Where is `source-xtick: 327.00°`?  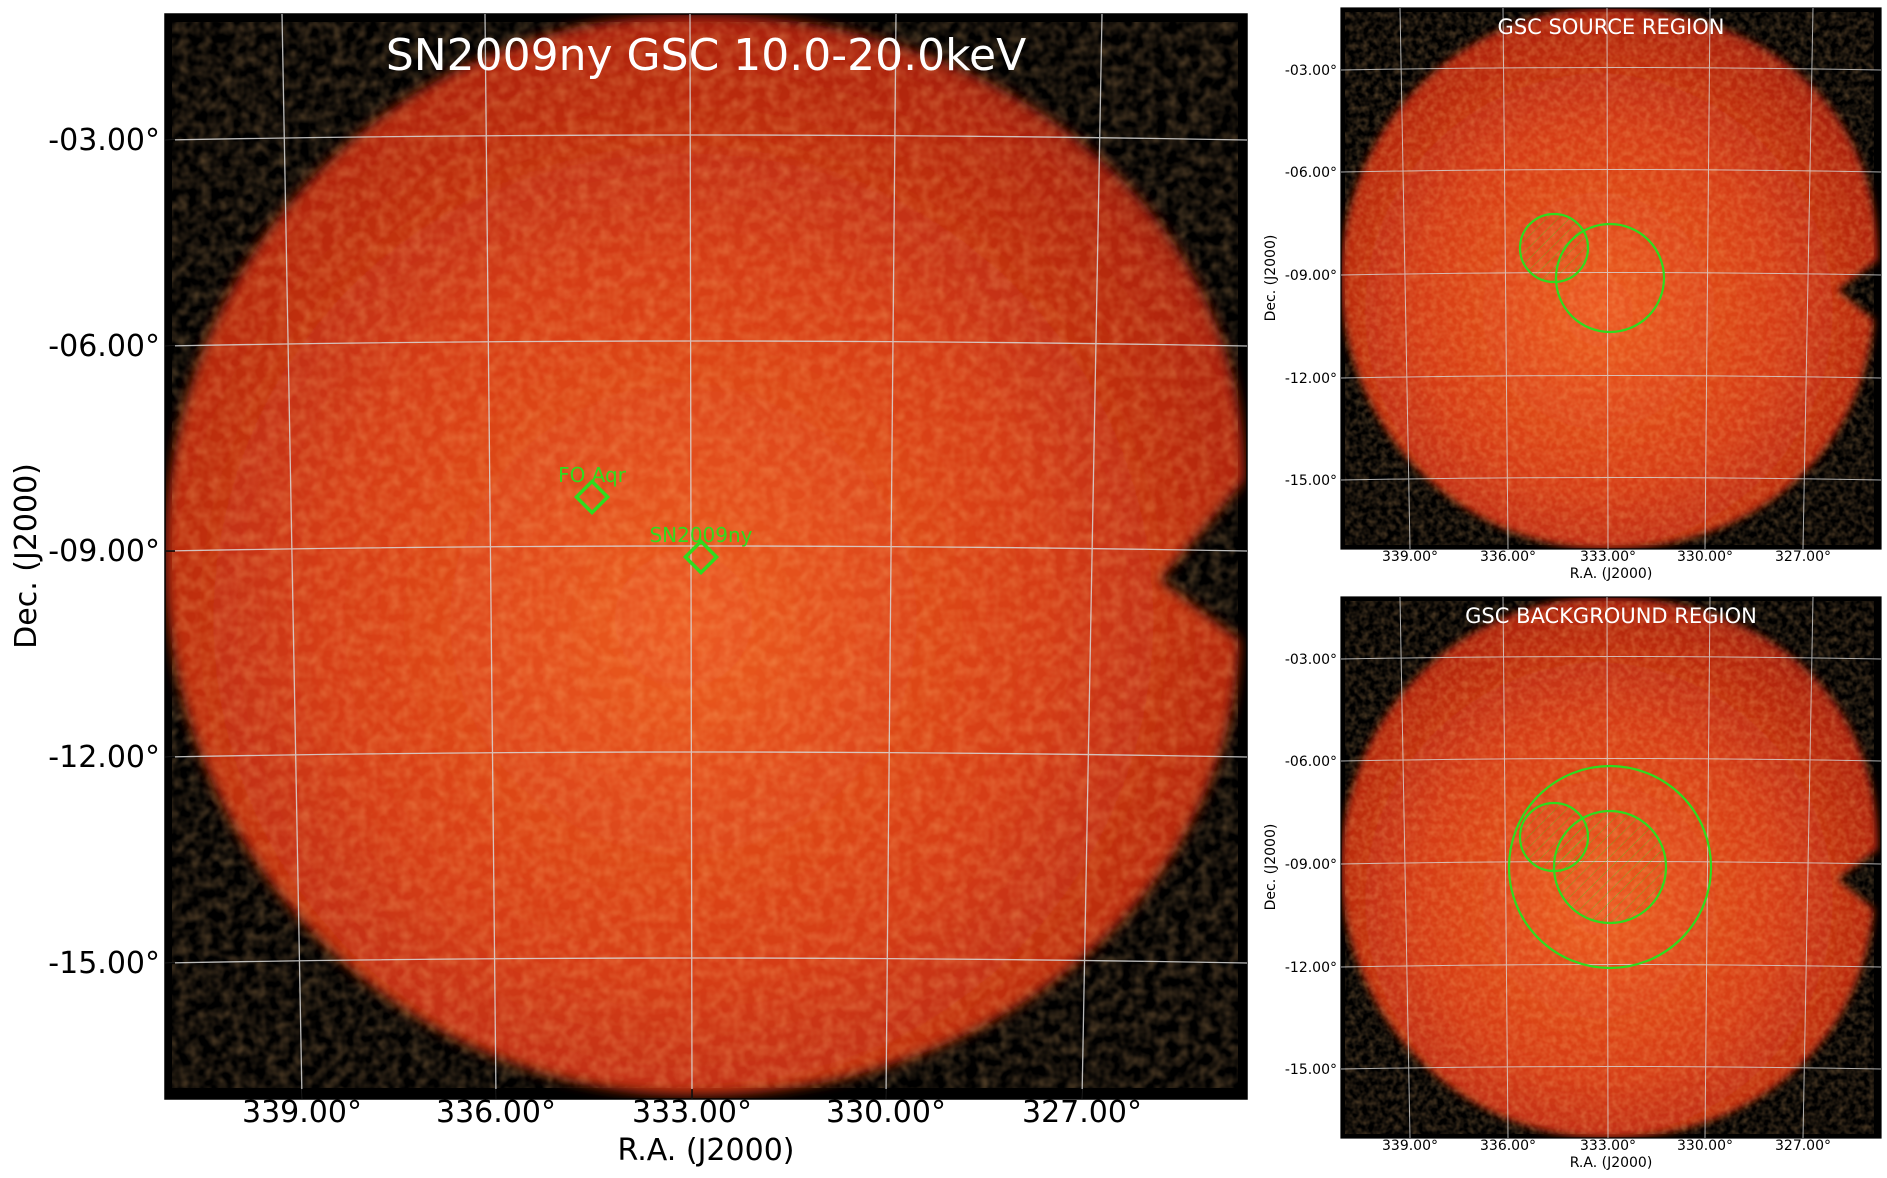
source-xtick: 327.00° is located at coordinates (1803, 557).